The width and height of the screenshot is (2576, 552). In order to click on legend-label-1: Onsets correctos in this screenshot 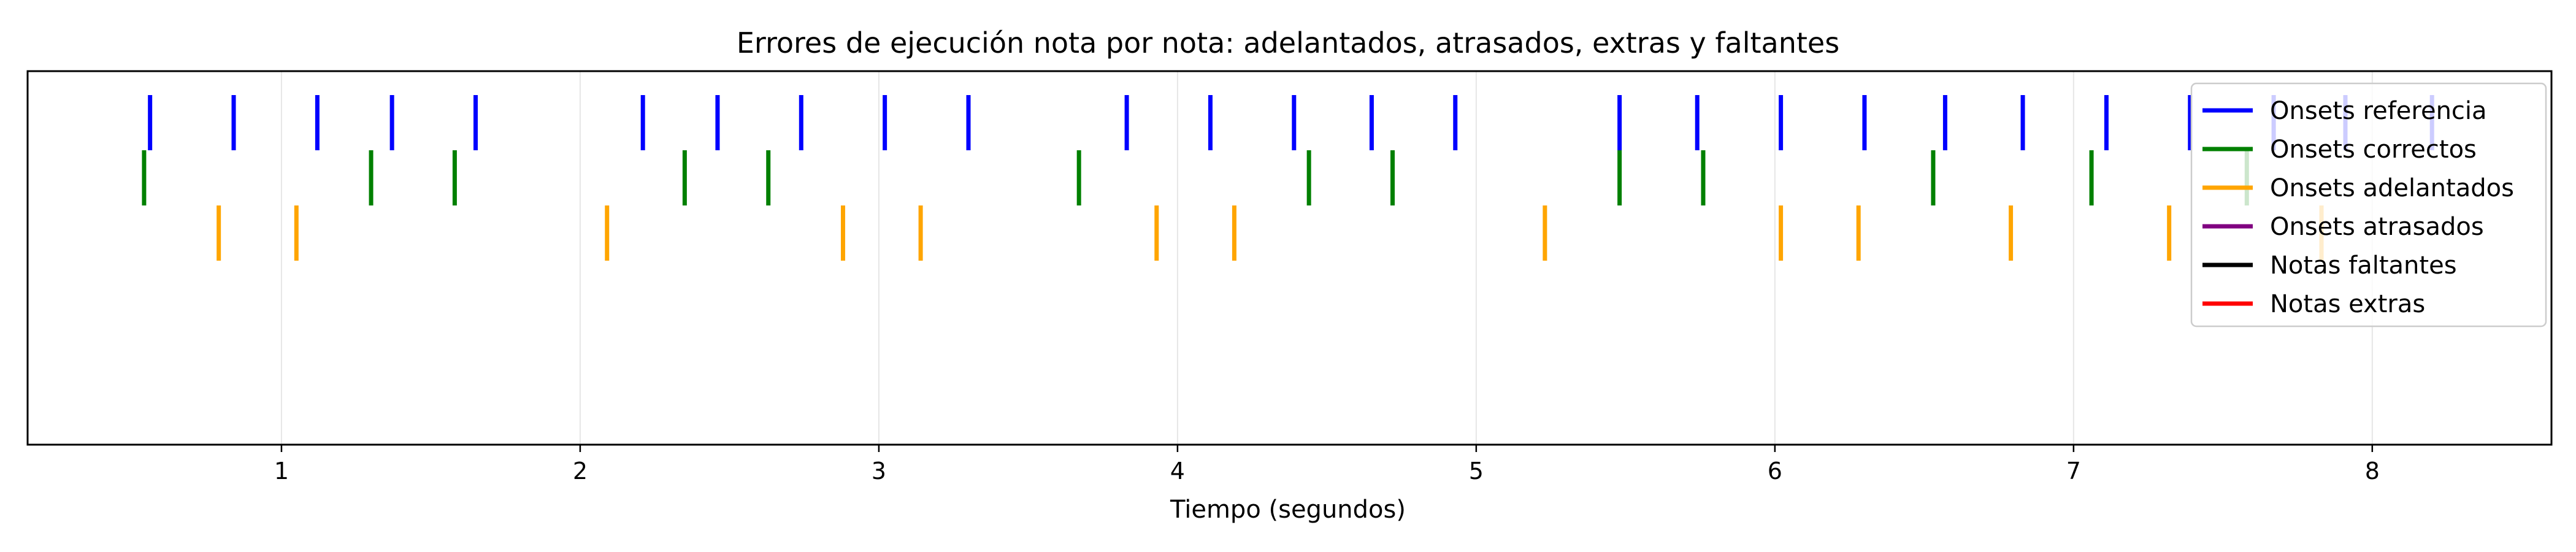, I will do `click(2373, 150)`.